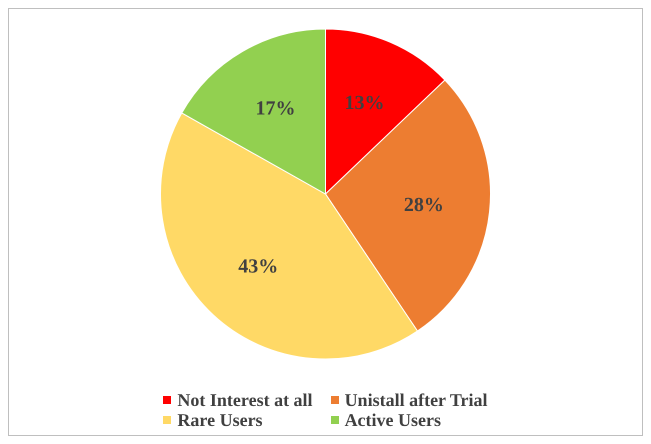 The image size is (651, 444). Describe the element at coordinates (393, 420) in the screenshot. I see `legend-label: Active Users` at that location.